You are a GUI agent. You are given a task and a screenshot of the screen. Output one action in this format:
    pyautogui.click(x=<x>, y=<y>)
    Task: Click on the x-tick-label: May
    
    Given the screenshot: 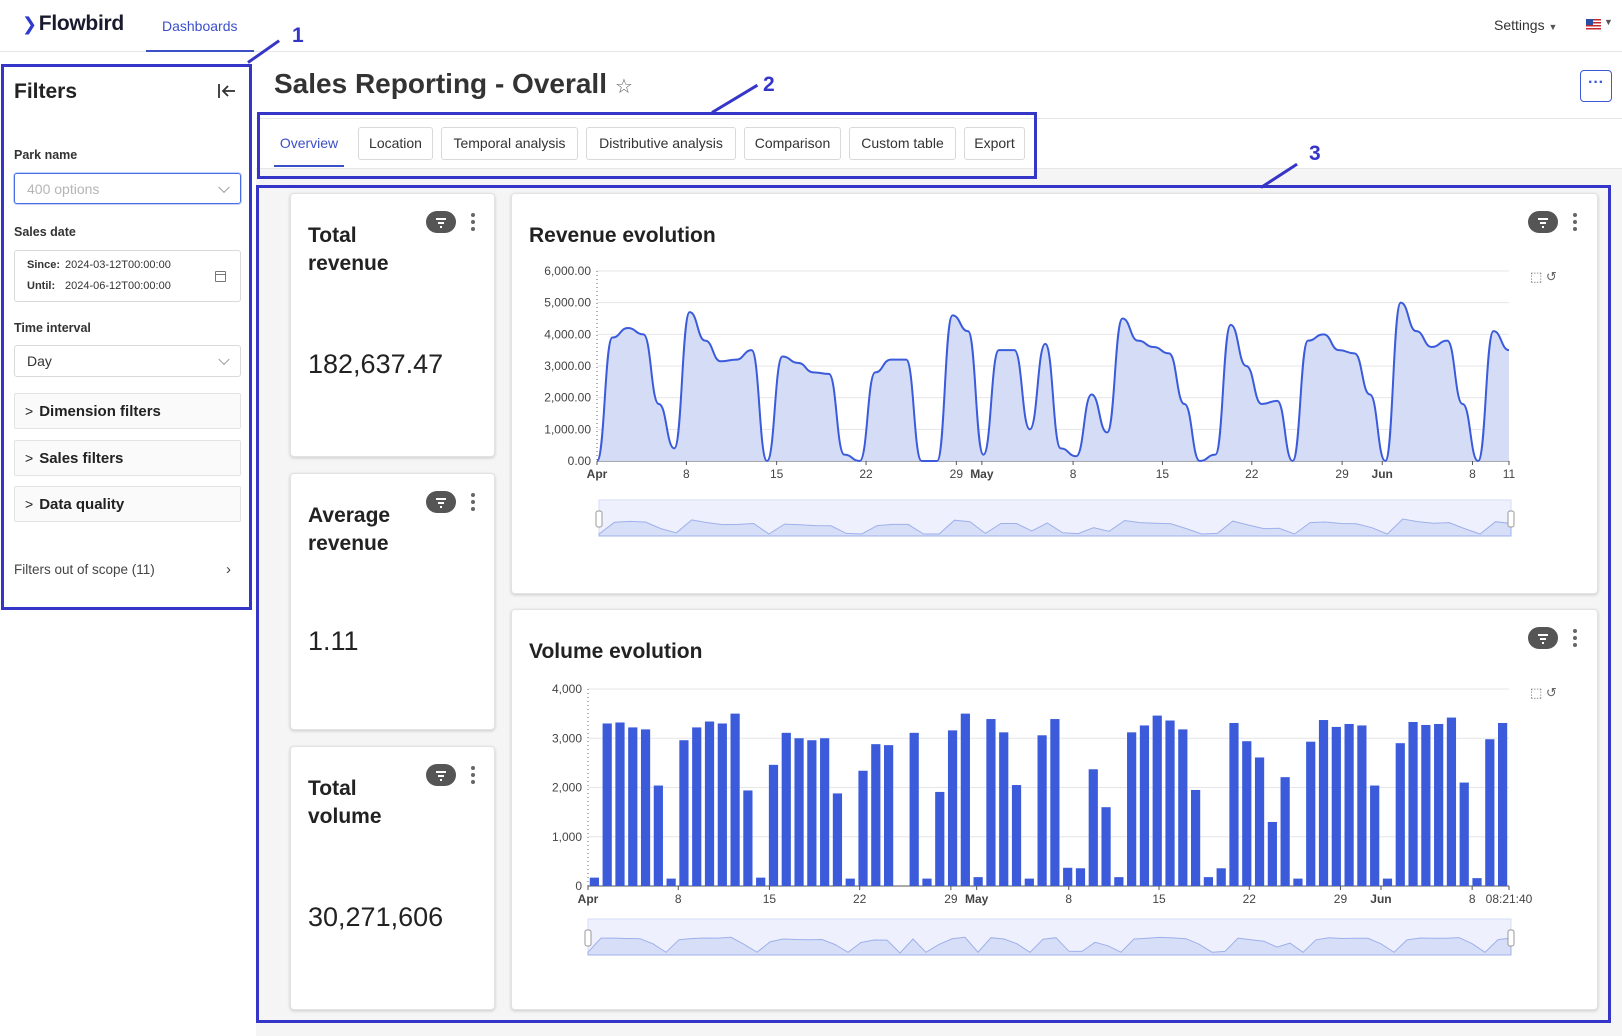 What is the action you would take?
    pyautogui.click(x=977, y=899)
    